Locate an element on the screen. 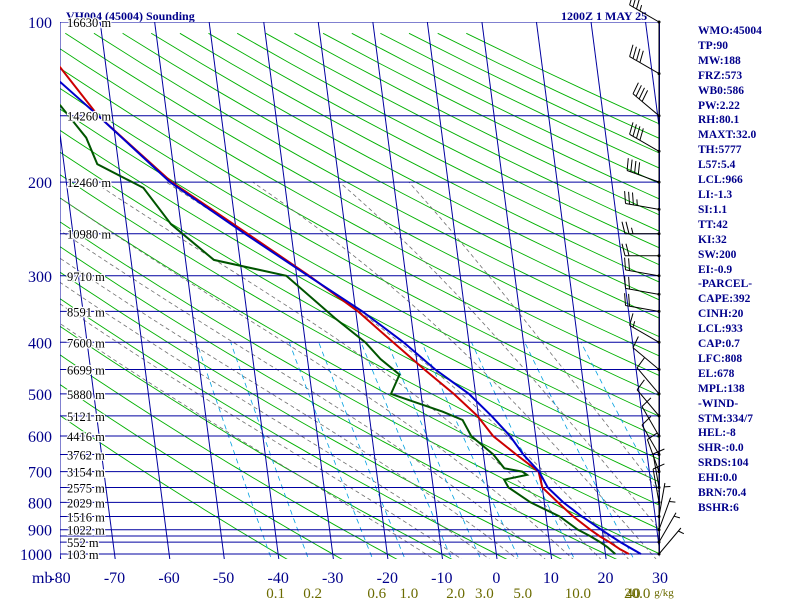  temperature-tick-label: -50 is located at coordinates (223, 578).